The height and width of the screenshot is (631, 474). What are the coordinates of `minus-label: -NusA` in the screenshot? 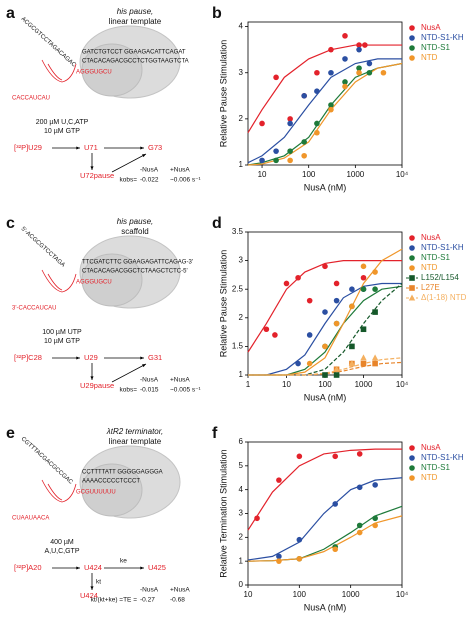 It's located at (149, 590).